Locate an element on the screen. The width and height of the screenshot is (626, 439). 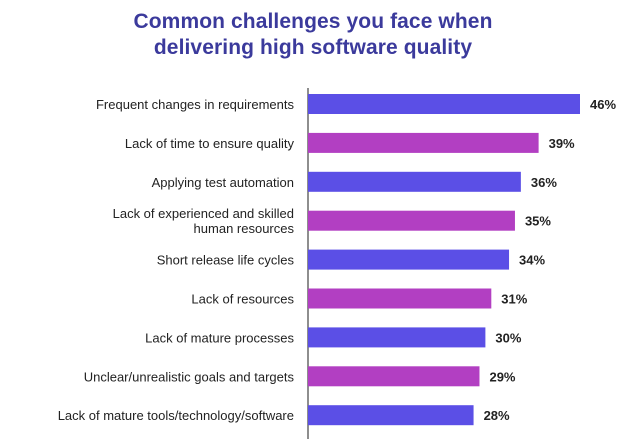
value-label-8: 29% is located at coordinates (502, 376).